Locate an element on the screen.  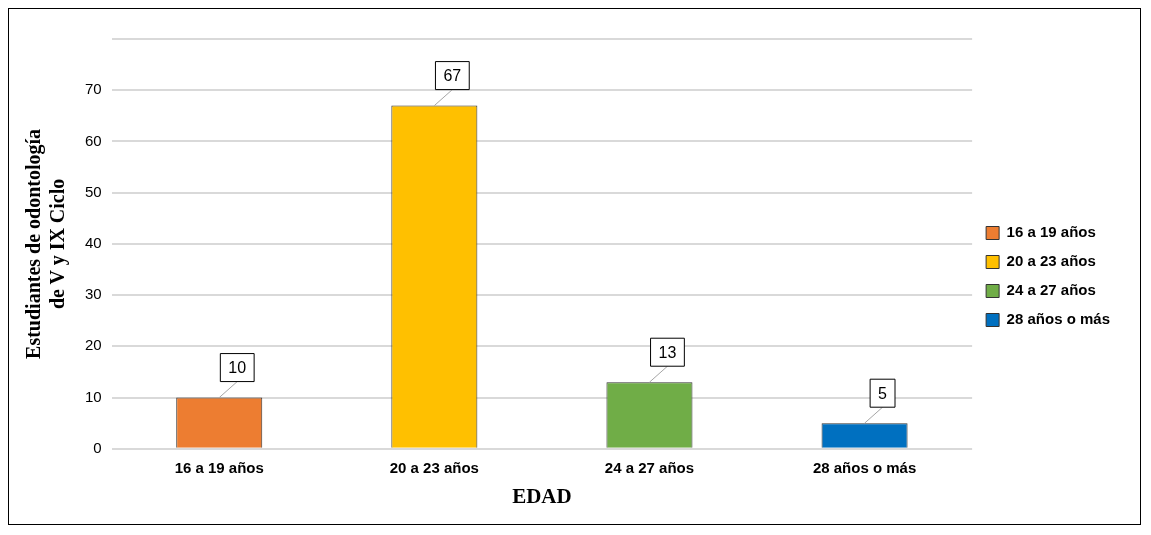
x-tick-label: 24 a 27 años is located at coordinates (649, 467).